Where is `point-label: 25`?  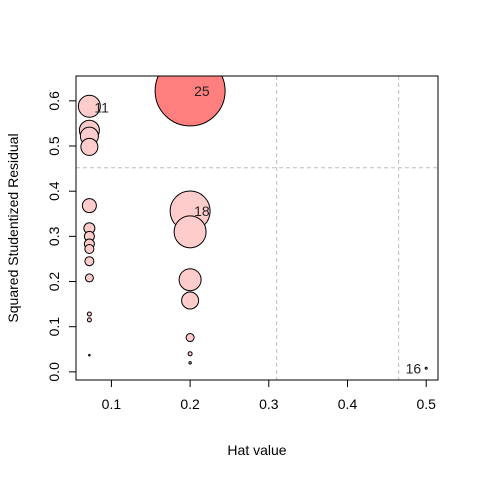 point-label: 25 is located at coordinates (202, 91).